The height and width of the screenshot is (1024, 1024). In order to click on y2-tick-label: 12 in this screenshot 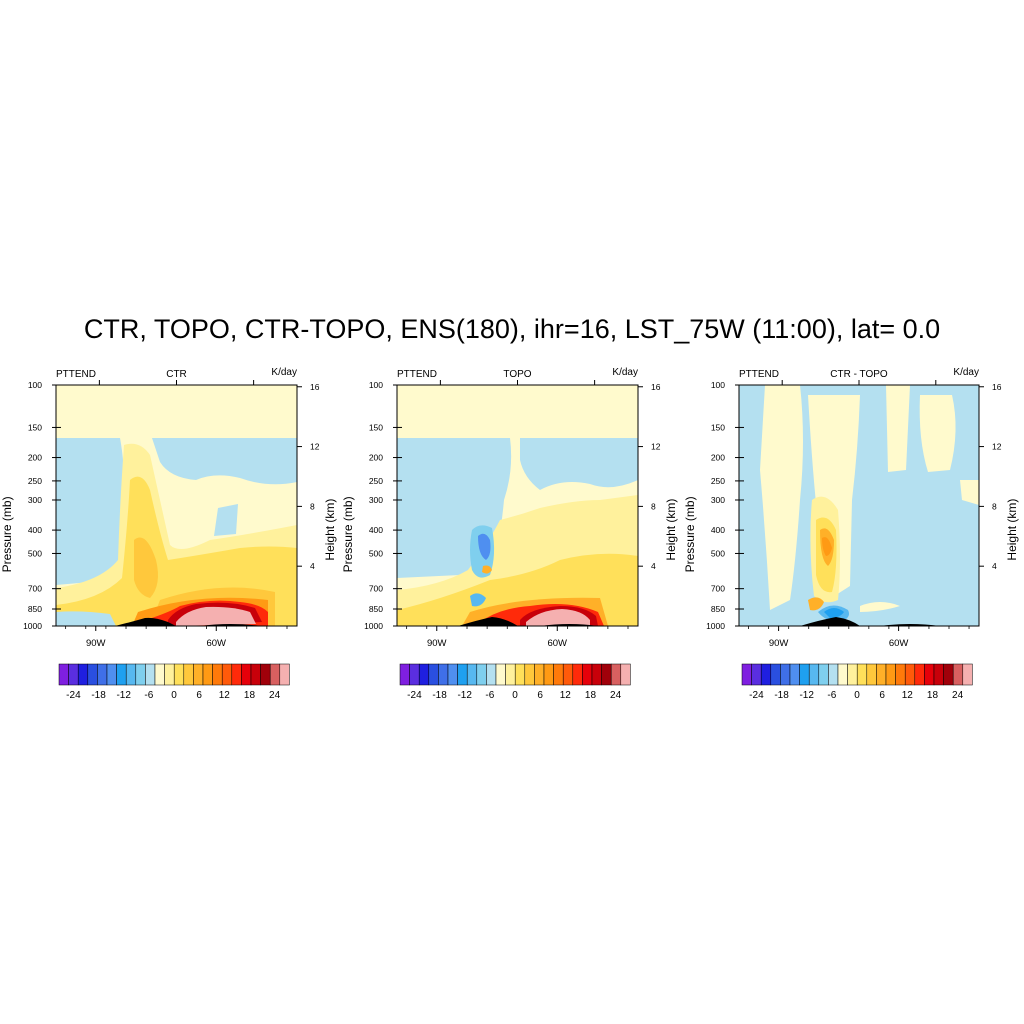, I will do `click(315, 447)`.